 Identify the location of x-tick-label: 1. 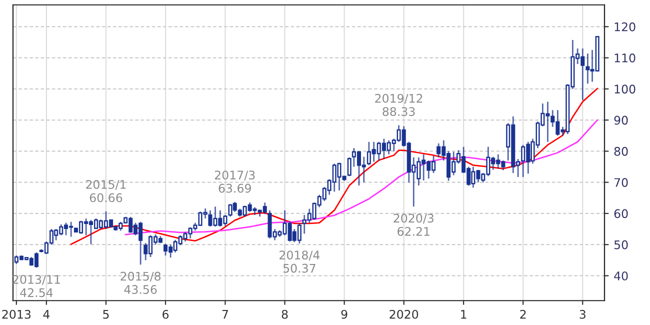
(463, 314).